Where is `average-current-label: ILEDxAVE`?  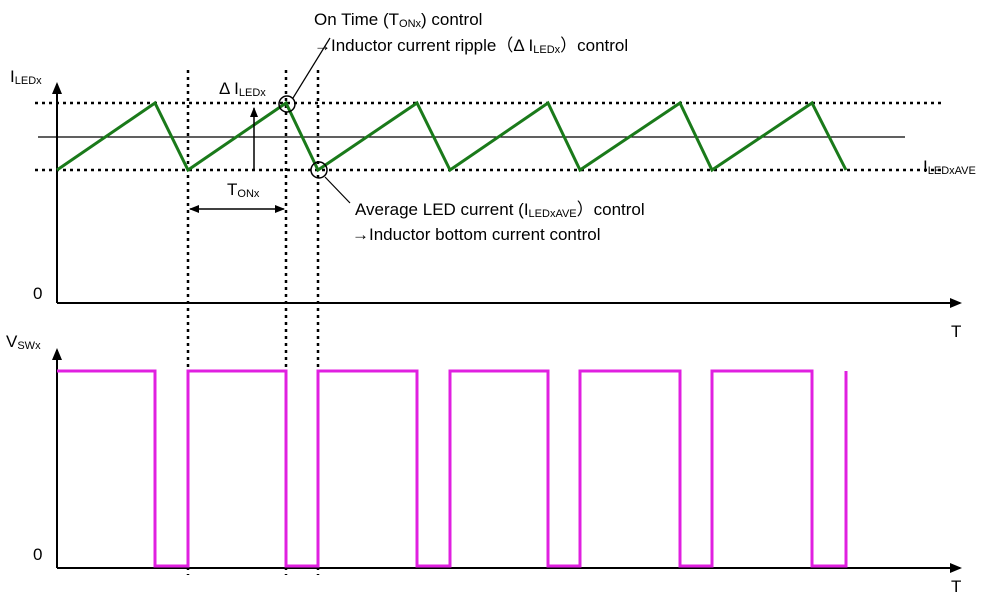
average-current-label: ILEDxAVE is located at coordinates (949, 167).